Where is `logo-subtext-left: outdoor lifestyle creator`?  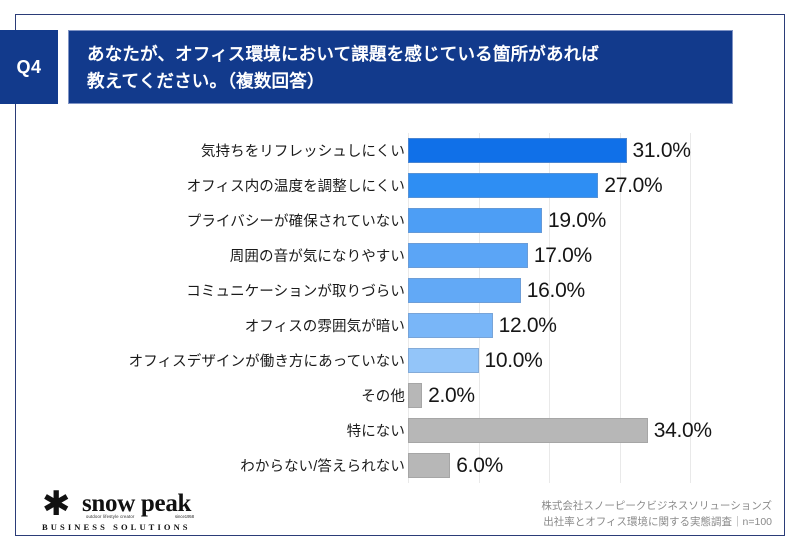
logo-subtext-left: outdoor lifestyle creator is located at coordinates (110, 516).